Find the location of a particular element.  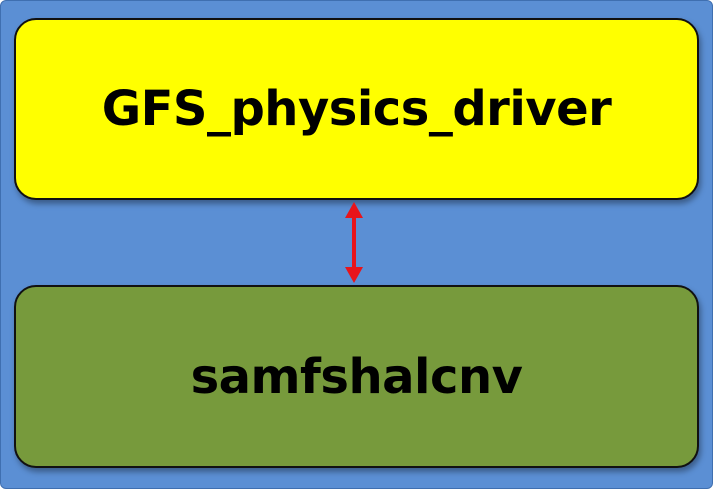

arrow-head-up is located at coordinates (354, 210).